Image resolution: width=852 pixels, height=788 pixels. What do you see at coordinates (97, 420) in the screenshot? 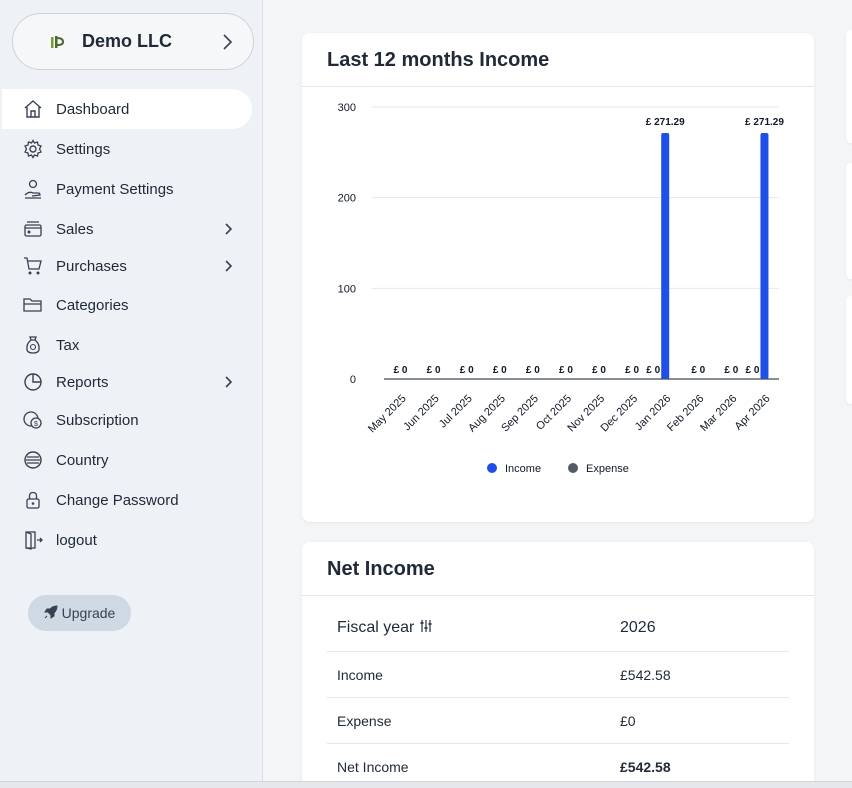
I see `sidebar-item-label: Subscription` at bounding box center [97, 420].